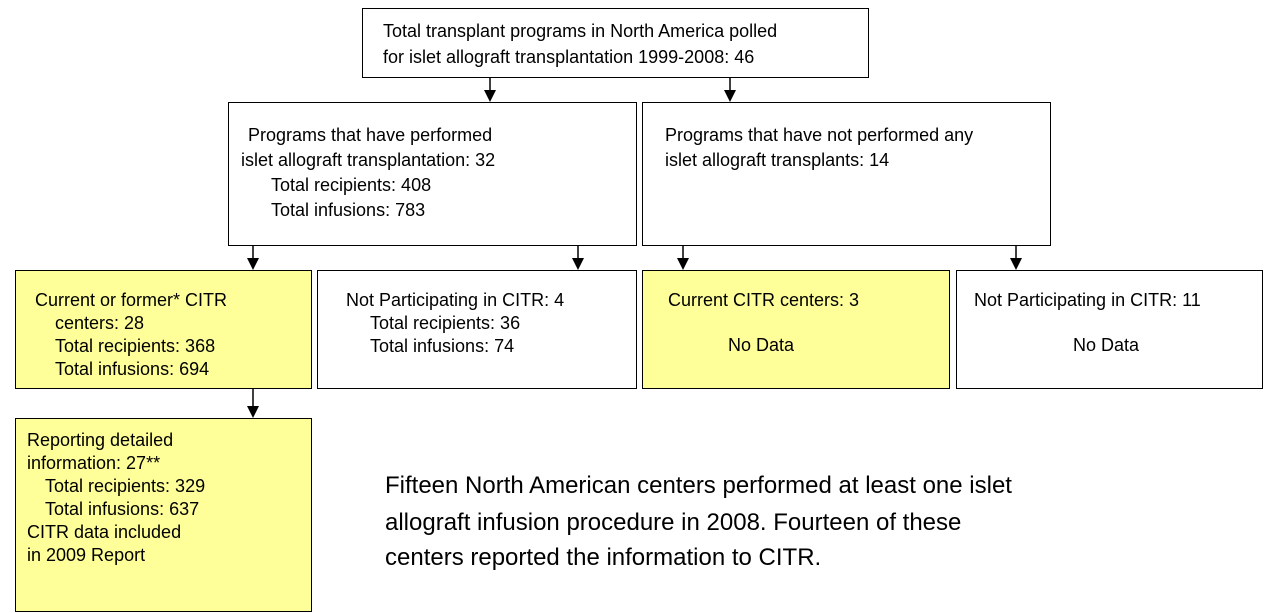 Image resolution: width=1265 pixels, height=613 pixels. What do you see at coordinates (445, 323) in the screenshot?
I see `node-text: Total recipients: 36` at bounding box center [445, 323].